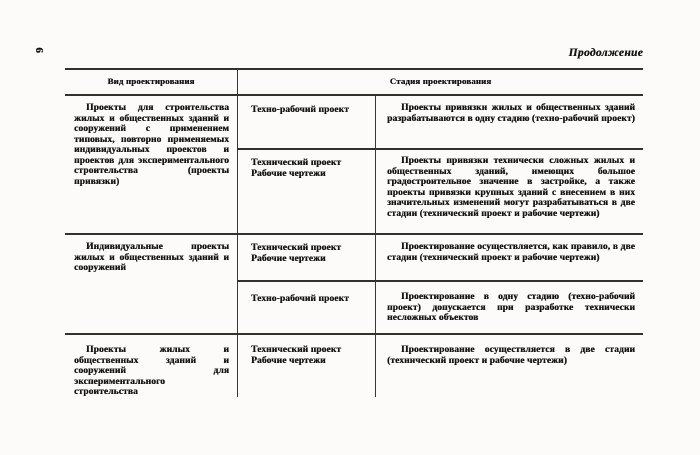 The width and height of the screenshot is (700, 455). I want to click on continuation-label: Продолжение, so click(605, 53).